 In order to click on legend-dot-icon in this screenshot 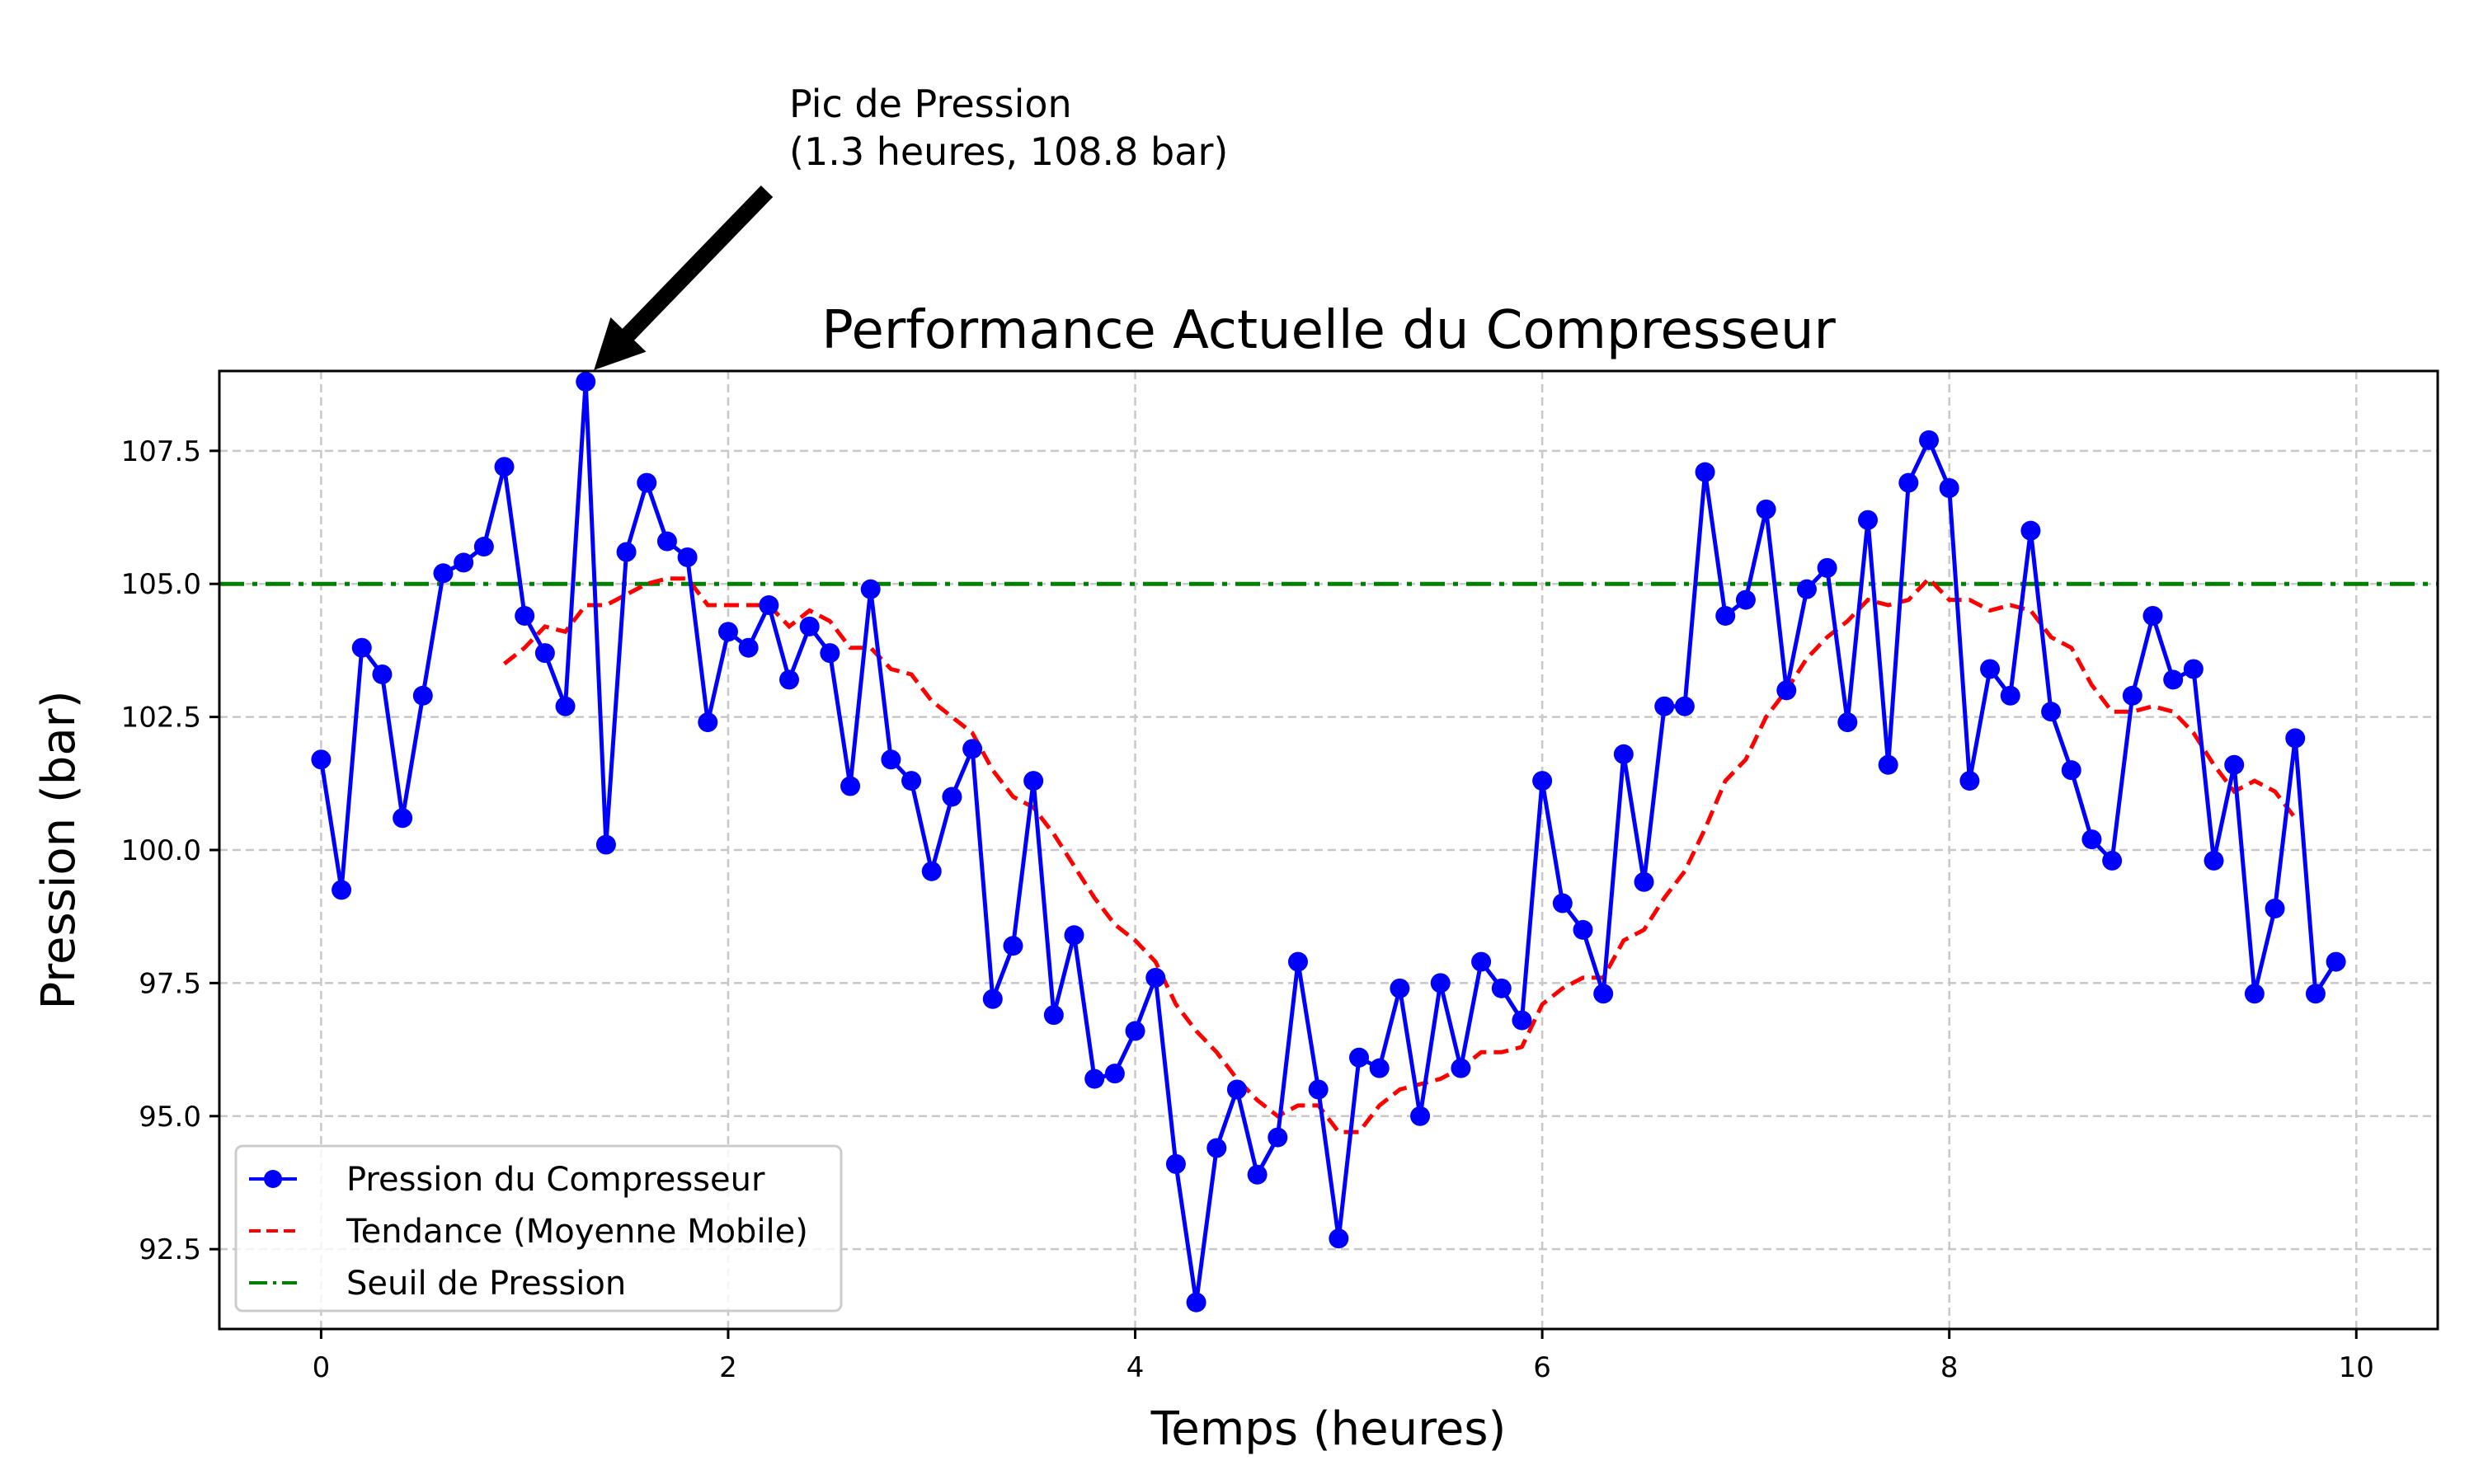, I will do `click(273, 1179)`.